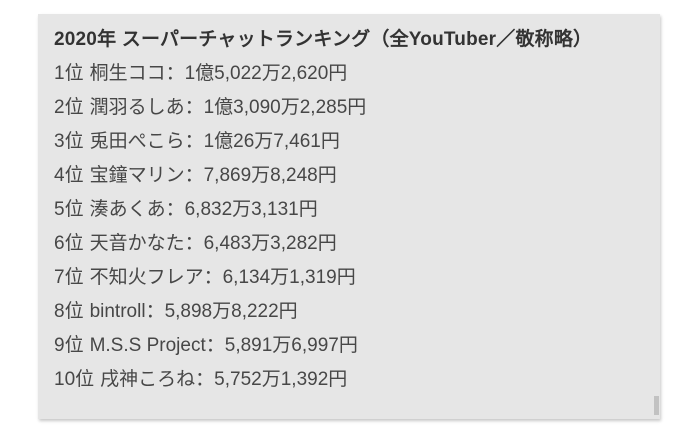  Describe the element at coordinates (656, 405) in the screenshot. I see `scrollbar-thumb` at that location.